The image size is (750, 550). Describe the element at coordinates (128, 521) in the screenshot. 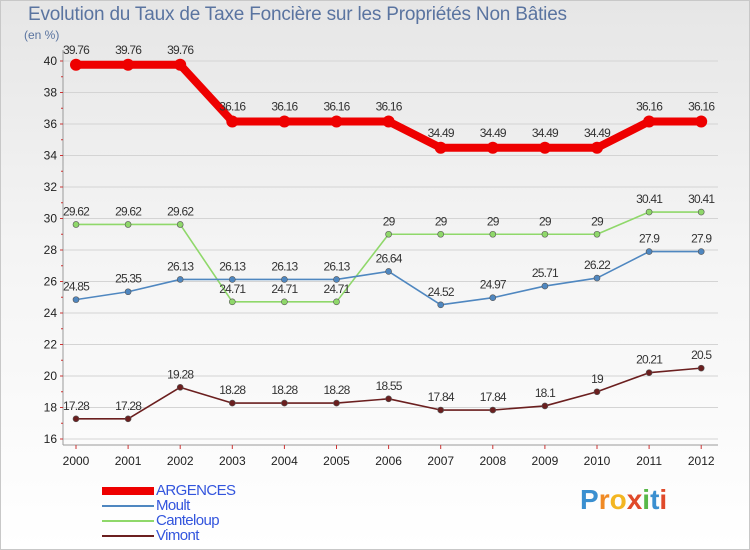

I see `legend-swatch-canteloup` at that location.